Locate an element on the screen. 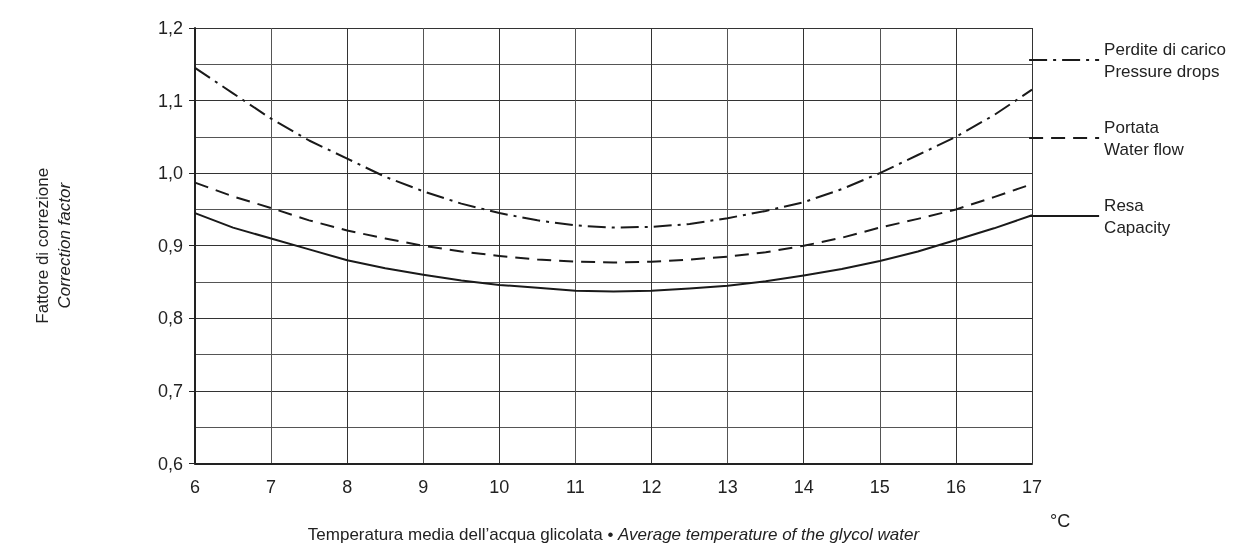 This screenshot has height=556, width=1249. x-tick-label: 8 is located at coordinates (347, 486).